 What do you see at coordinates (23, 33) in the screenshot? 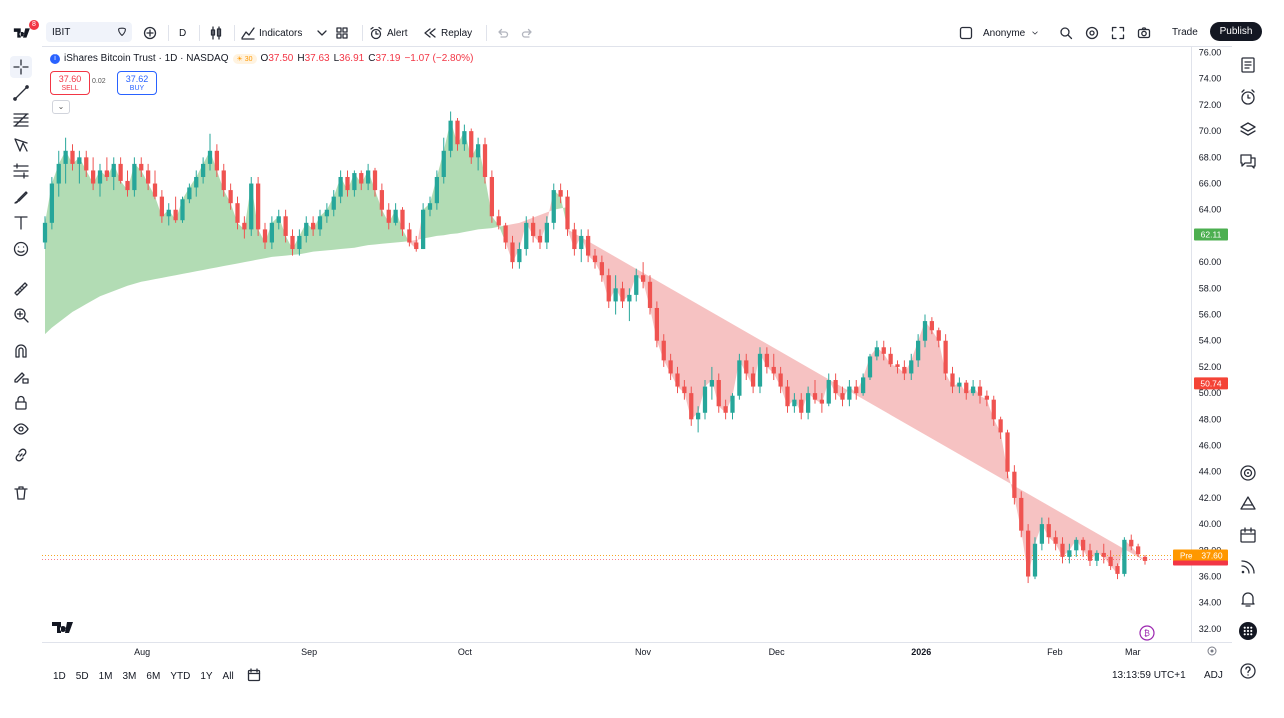
I see `tradingview-logo-icon` at bounding box center [23, 33].